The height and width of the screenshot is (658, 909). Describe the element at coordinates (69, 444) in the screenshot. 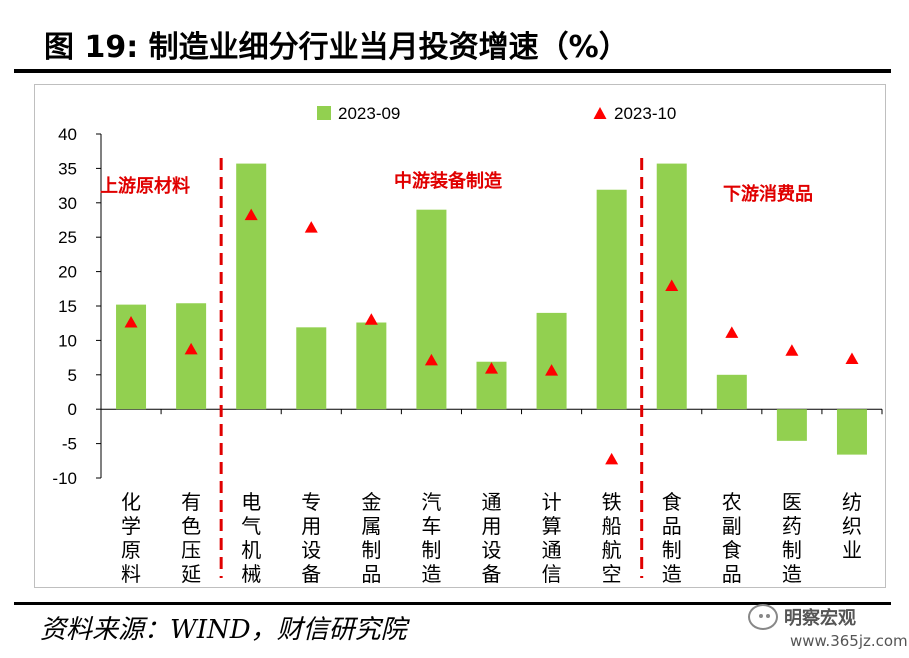

I see `y-tick-label: -5` at that location.